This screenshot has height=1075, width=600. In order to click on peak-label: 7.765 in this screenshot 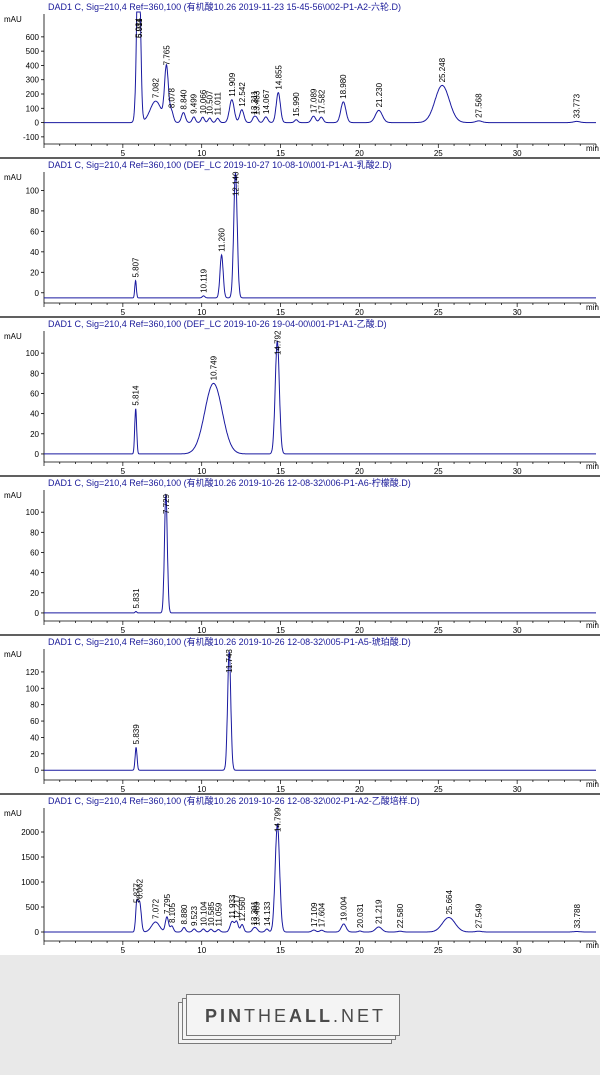, I will do `click(166, 55)`.